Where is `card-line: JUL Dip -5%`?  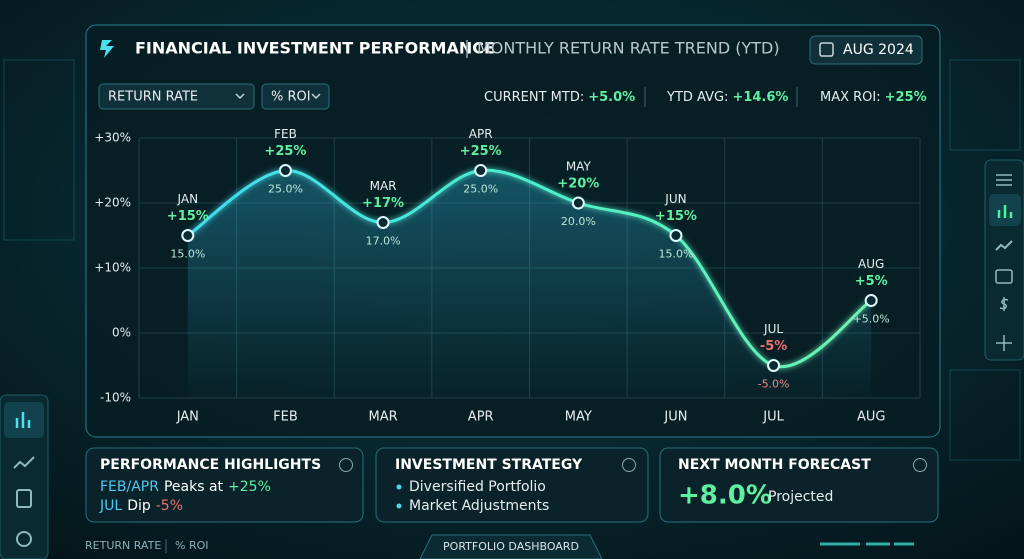 card-line: JUL Dip -5% is located at coordinates (141, 506).